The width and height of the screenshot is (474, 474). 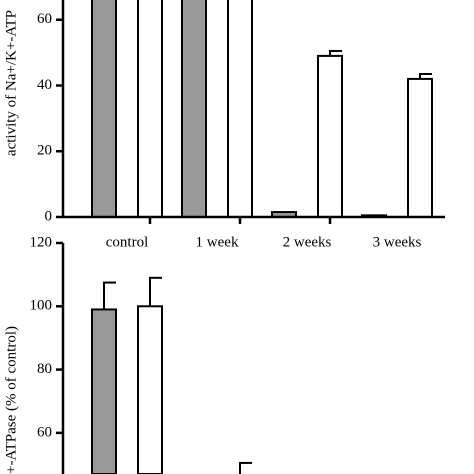 I want to click on y-tick-label: 120, so click(x=41, y=242).